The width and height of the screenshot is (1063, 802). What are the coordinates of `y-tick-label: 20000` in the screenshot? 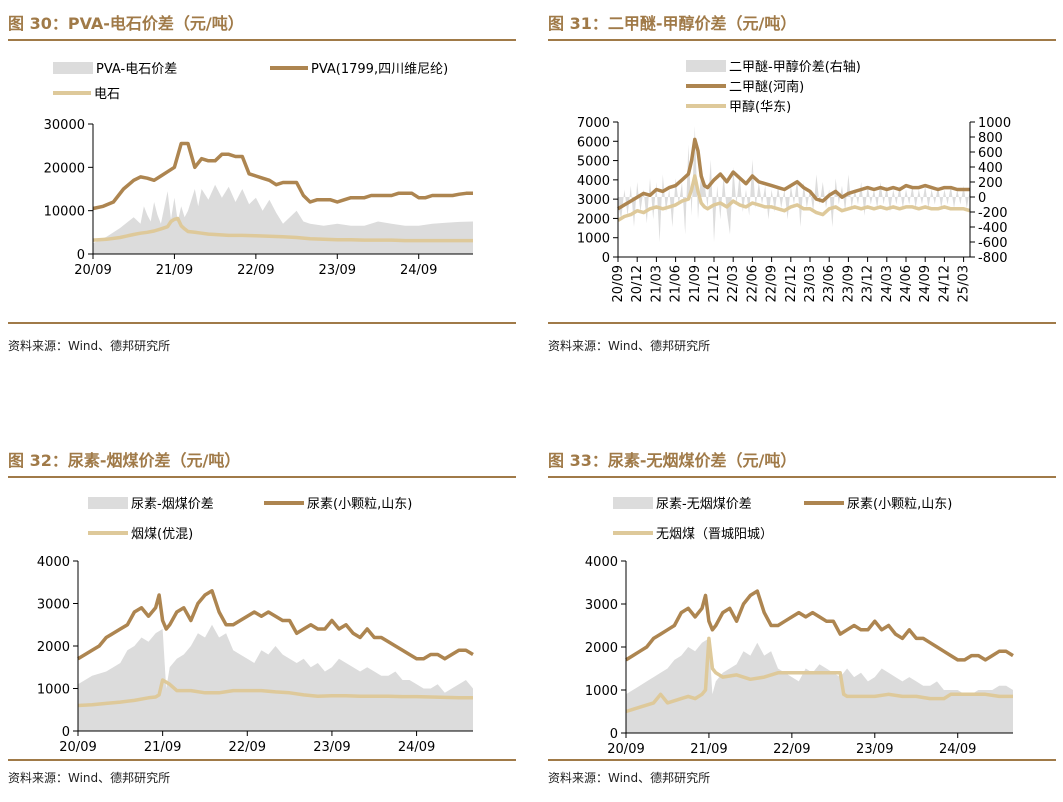 It's located at (64, 168).